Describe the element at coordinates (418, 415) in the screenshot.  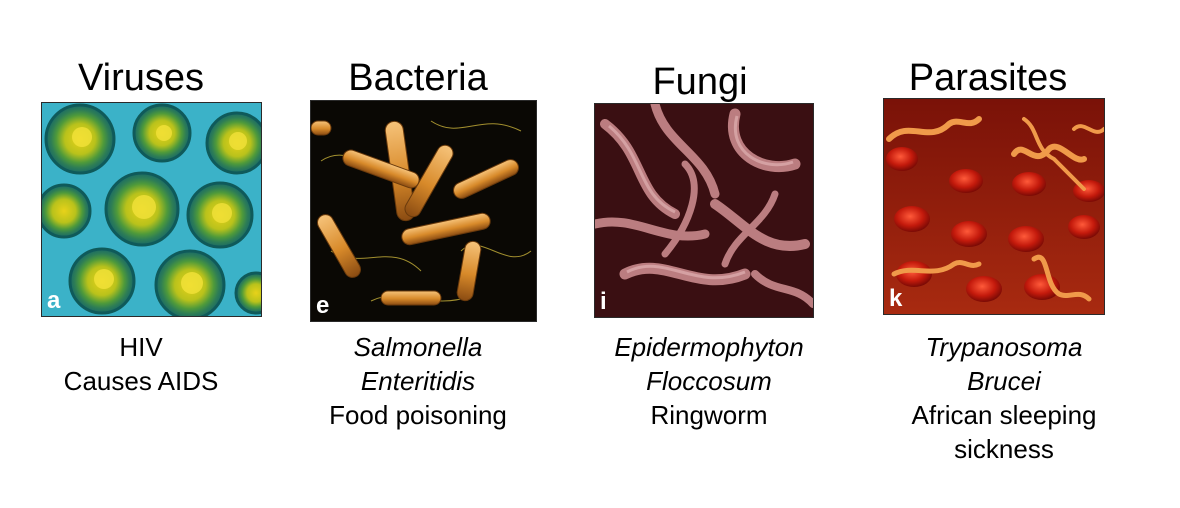
I see `caption-line: Food poisoning` at that location.